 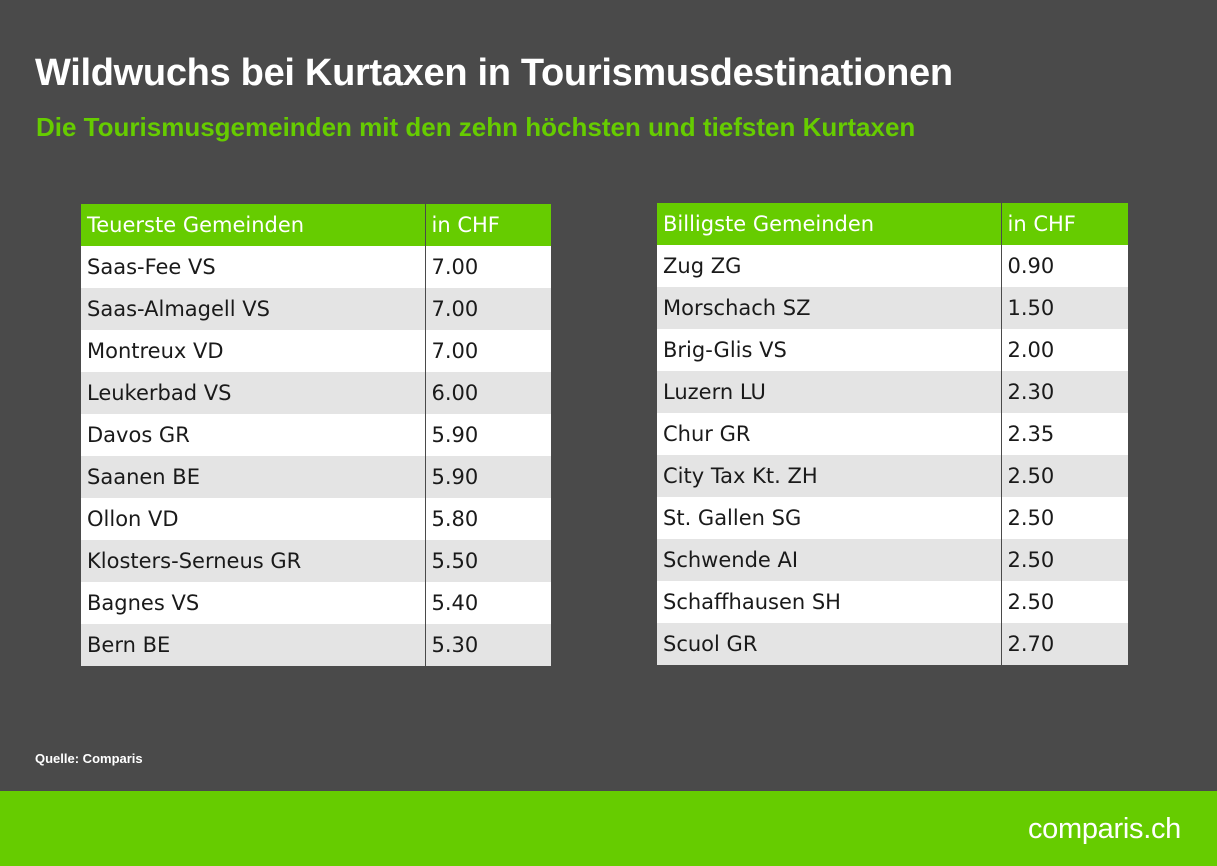 What do you see at coordinates (829, 560) in the screenshot?
I see `municipality-cell: Schwende AI` at bounding box center [829, 560].